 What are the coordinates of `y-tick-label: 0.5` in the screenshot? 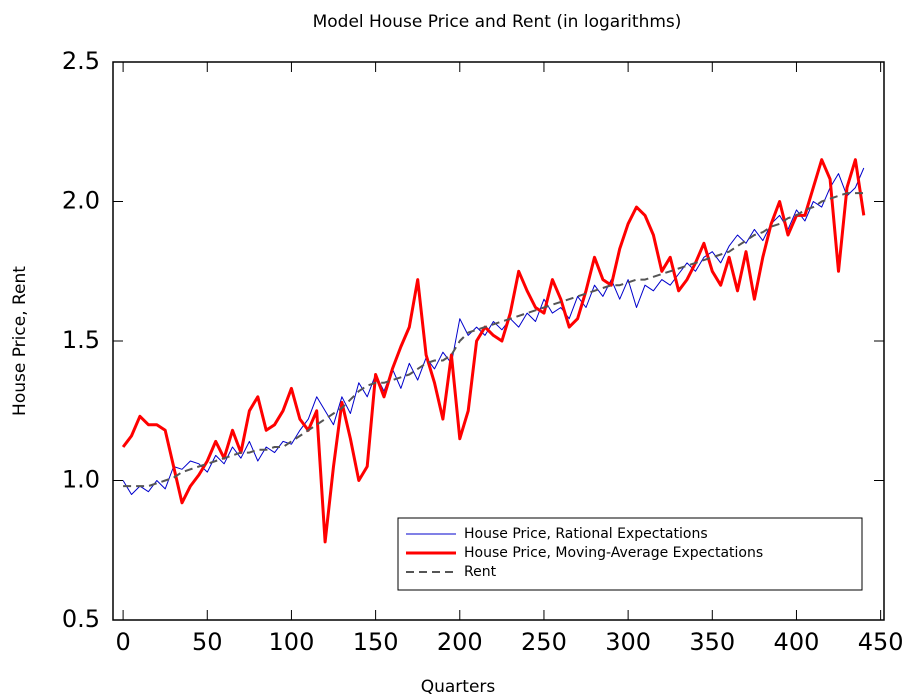 It's located at (81, 619).